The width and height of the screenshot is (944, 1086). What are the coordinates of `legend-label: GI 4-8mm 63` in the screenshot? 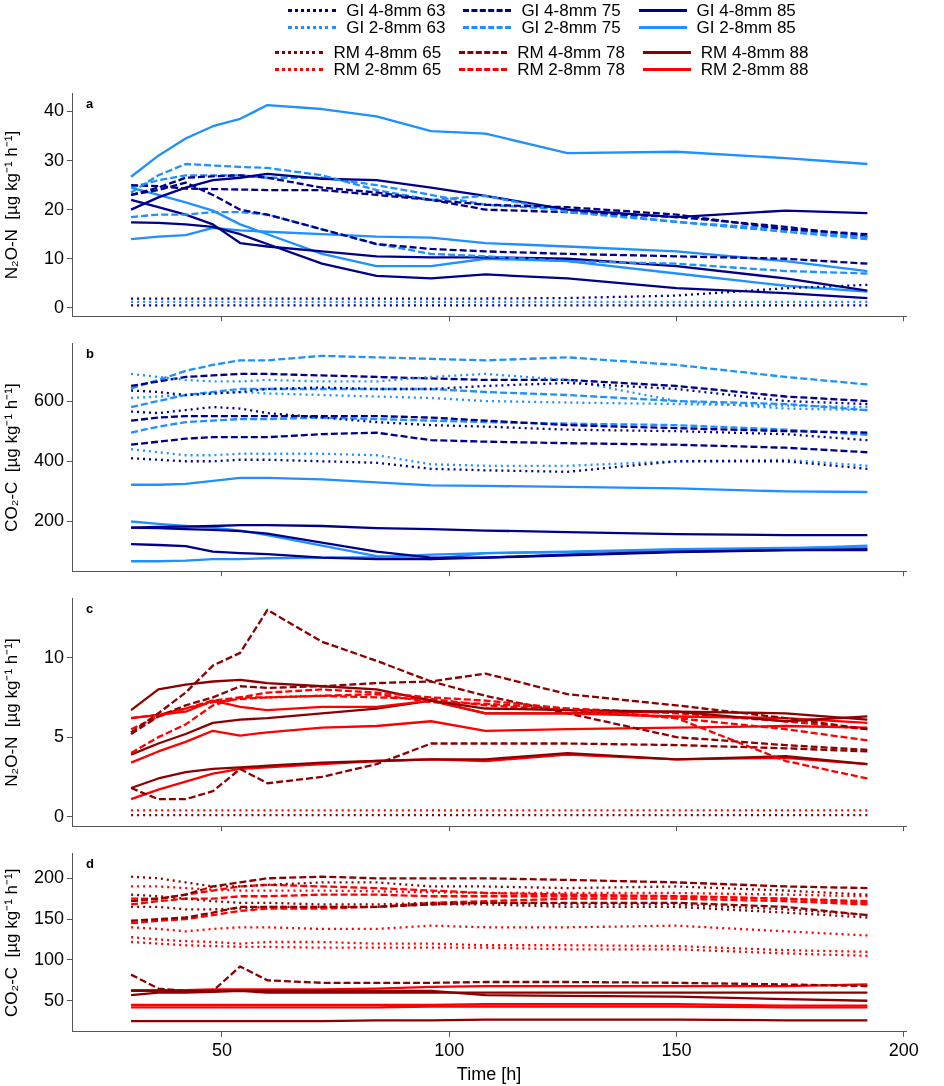 It's located at (396, 10).